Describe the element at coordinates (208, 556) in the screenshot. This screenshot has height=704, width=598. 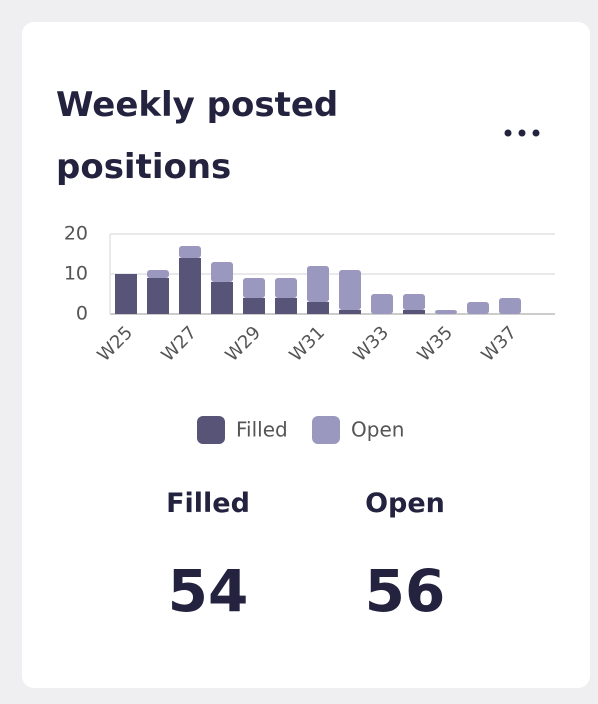
I see `stat-filled: Filled 54` at that location.